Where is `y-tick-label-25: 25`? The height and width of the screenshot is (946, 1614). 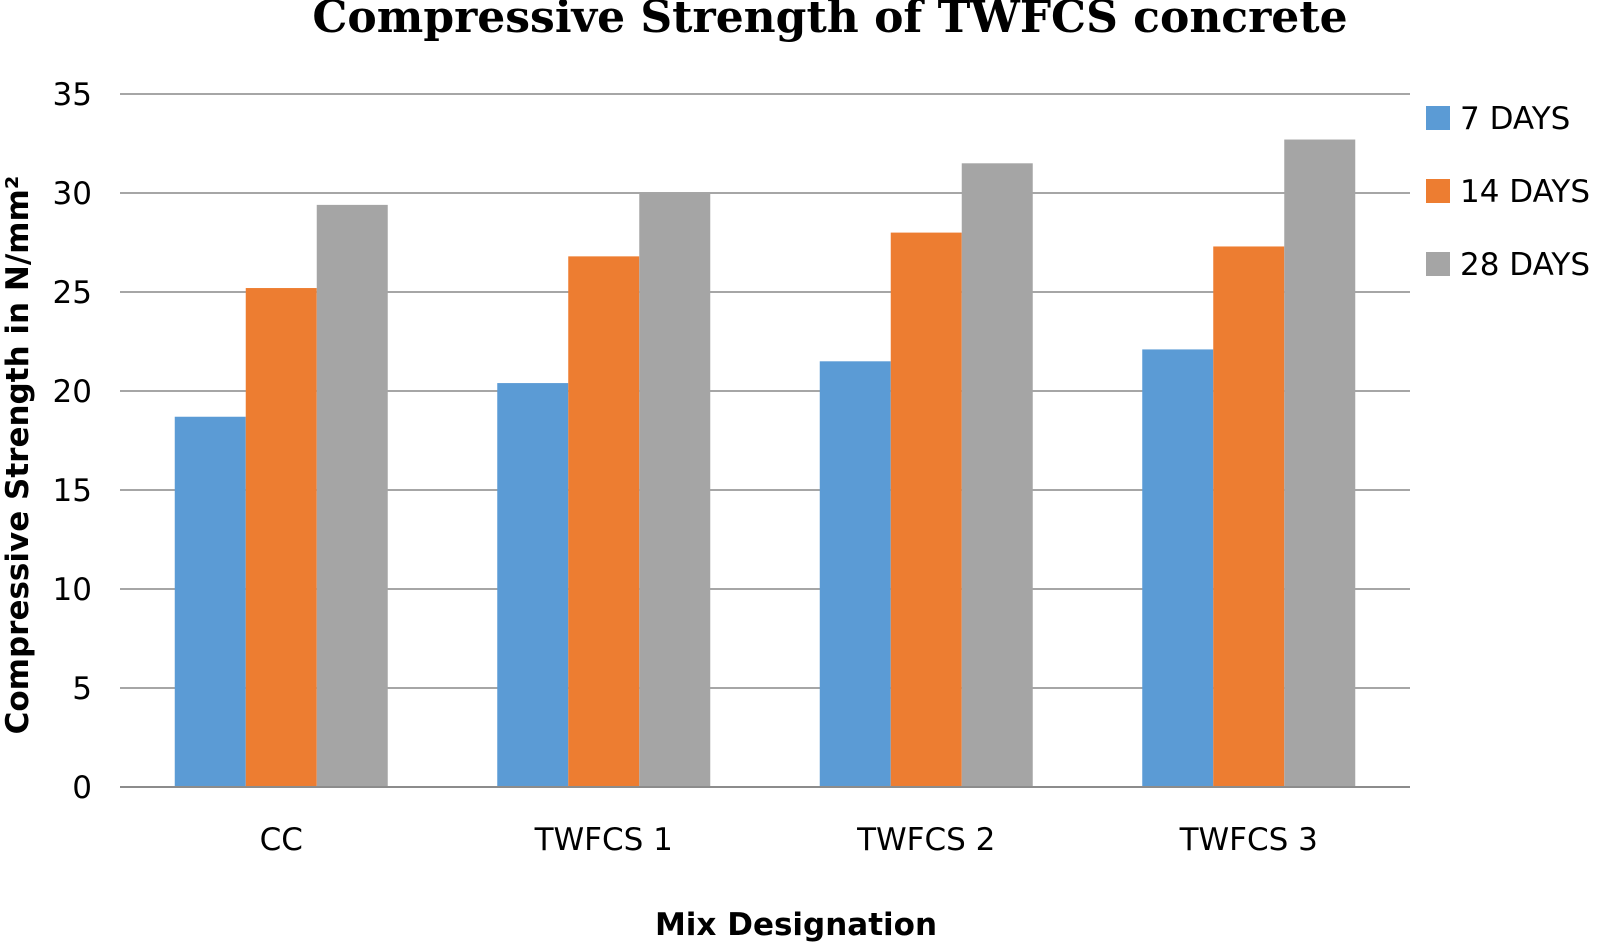 y-tick-label-25: 25 is located at coordinates (72, 293).